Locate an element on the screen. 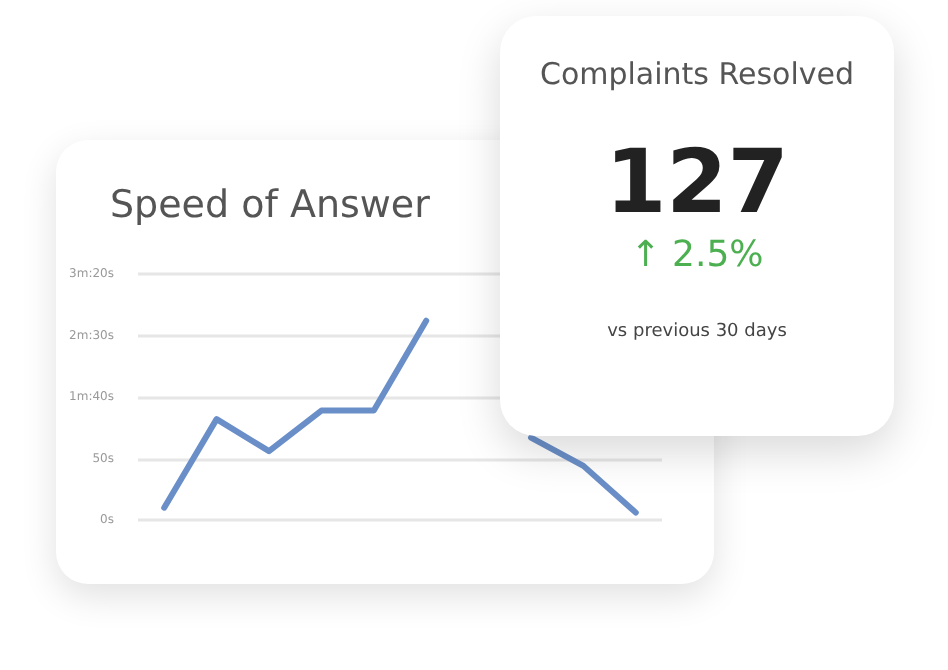 This screenshot has width=948, height=670. text: Complaints Resolved is located at coordinates (697, 74).